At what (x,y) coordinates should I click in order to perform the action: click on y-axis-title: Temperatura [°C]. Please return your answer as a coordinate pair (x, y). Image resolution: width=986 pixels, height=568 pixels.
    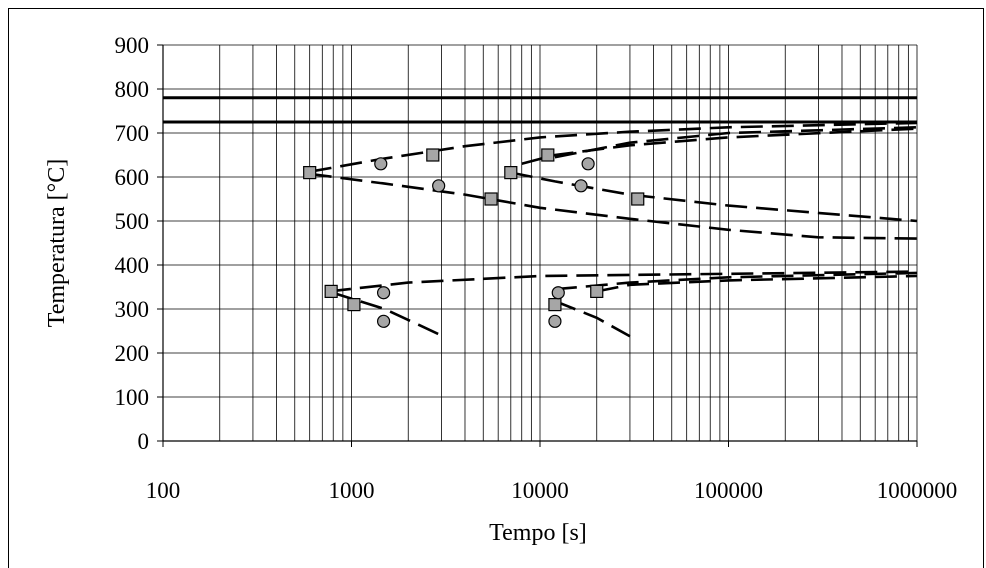
    Looking at the image, I should click on (57, 243).